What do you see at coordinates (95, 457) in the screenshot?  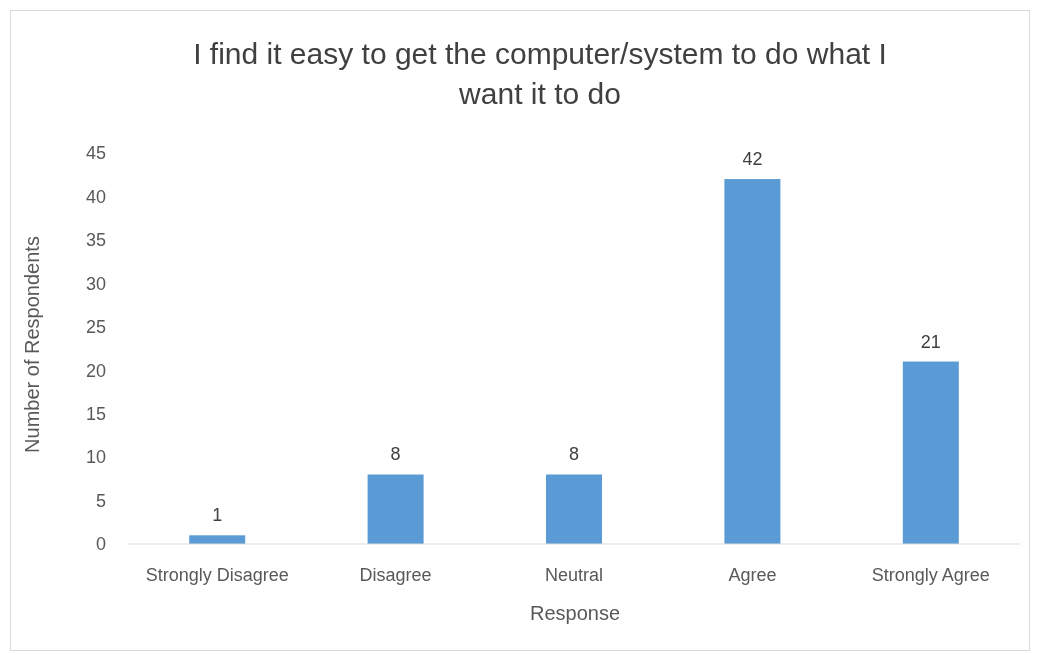 I see `y-tick-label: 10` at bounding box center [95, 457].